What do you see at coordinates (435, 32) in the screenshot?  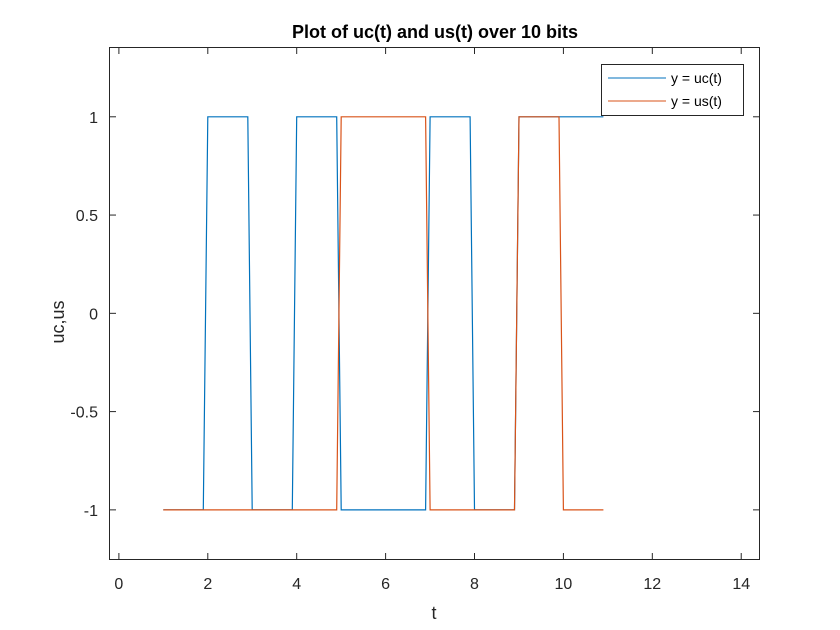 I see `chart-title: Plot of uc(t) and us(t) over 10 bits` at bounding box center [435, 32].